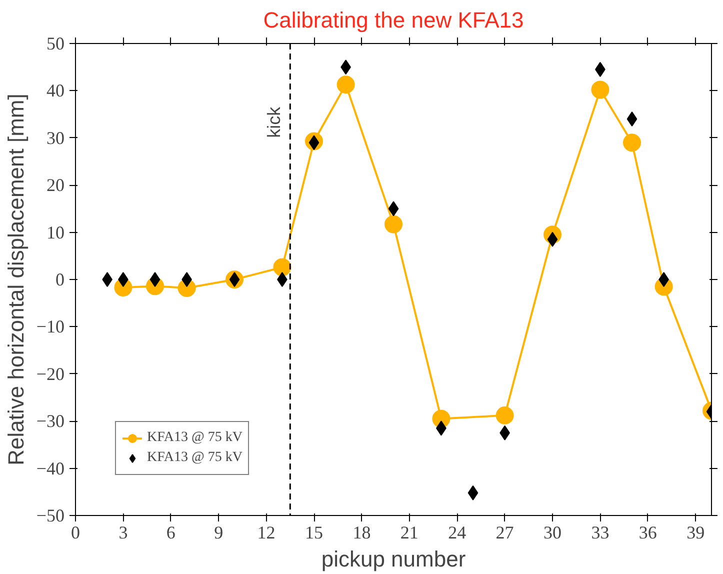  Describe the element at coordinates (314, 532) in the screenshot. I see `x-tick-label: 15` at that location.